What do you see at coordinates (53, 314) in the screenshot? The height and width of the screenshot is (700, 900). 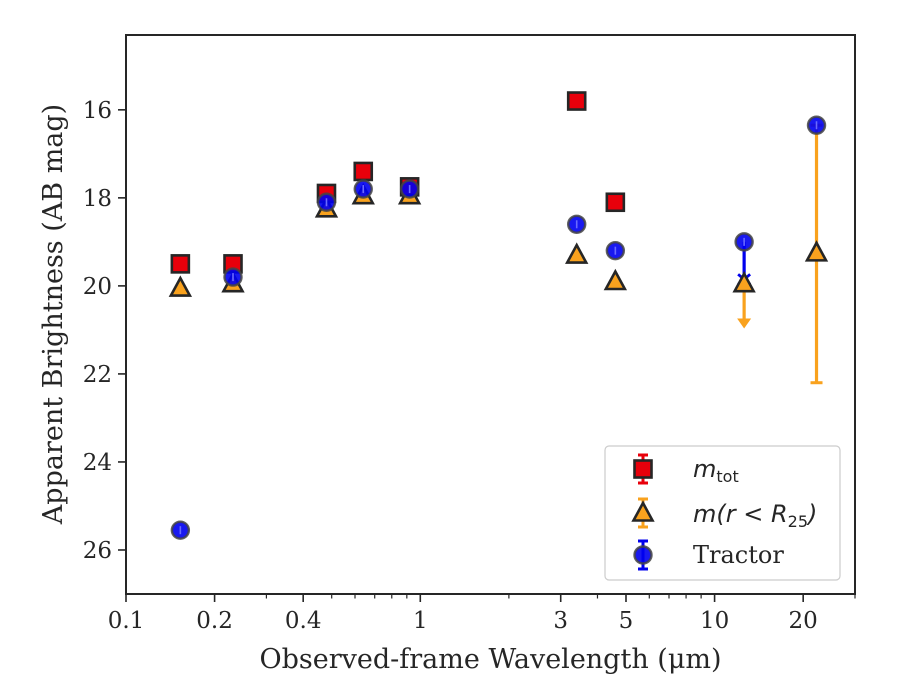 I see `y-axis-label: Apparent Brightness (AB mag)` at bounding box center [53, 314].